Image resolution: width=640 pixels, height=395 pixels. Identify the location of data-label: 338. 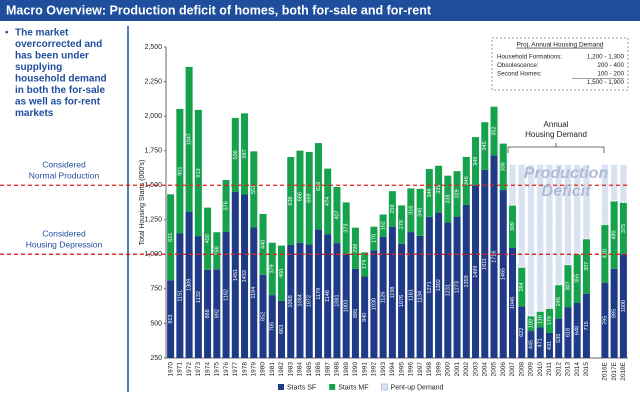
(448, 198).